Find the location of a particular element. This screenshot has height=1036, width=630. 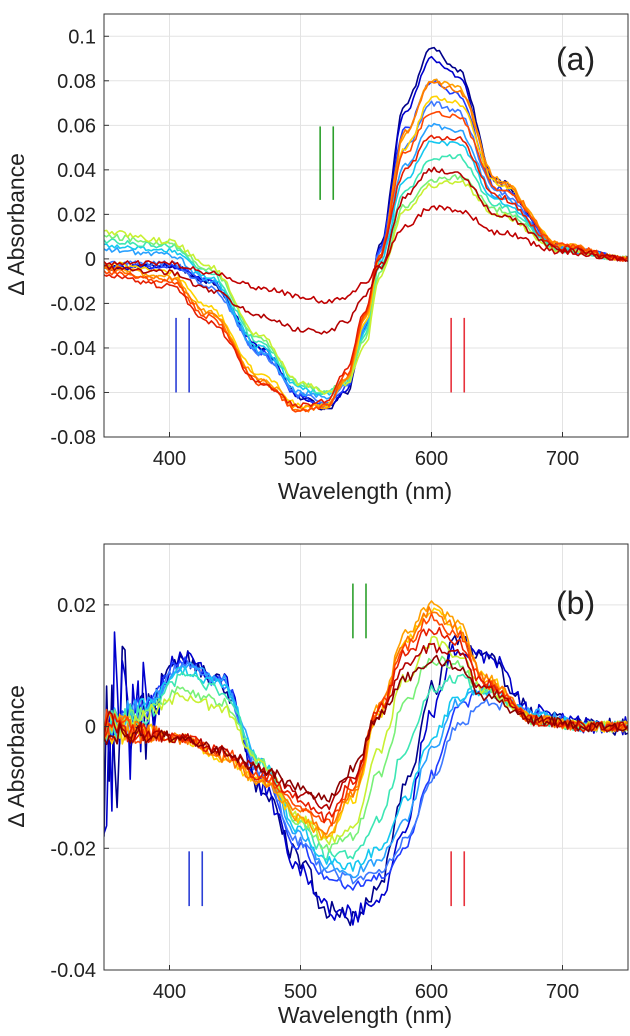

panel-b-y-axis-label: ∆ Absorbance is located at coordinates (16, 756).